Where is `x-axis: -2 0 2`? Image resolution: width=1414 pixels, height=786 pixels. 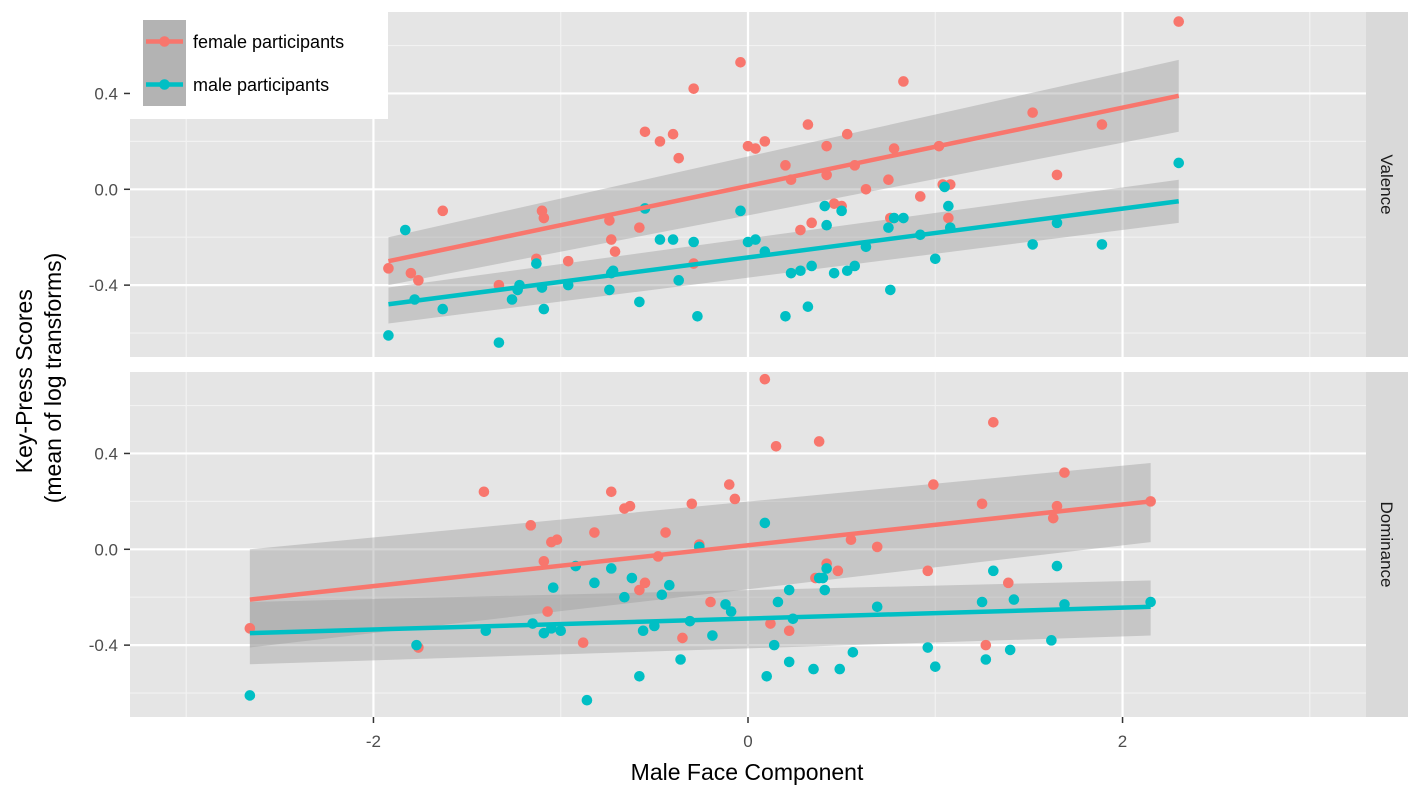 x-axis: -2 0 2 is located at coordinates (746, 734).